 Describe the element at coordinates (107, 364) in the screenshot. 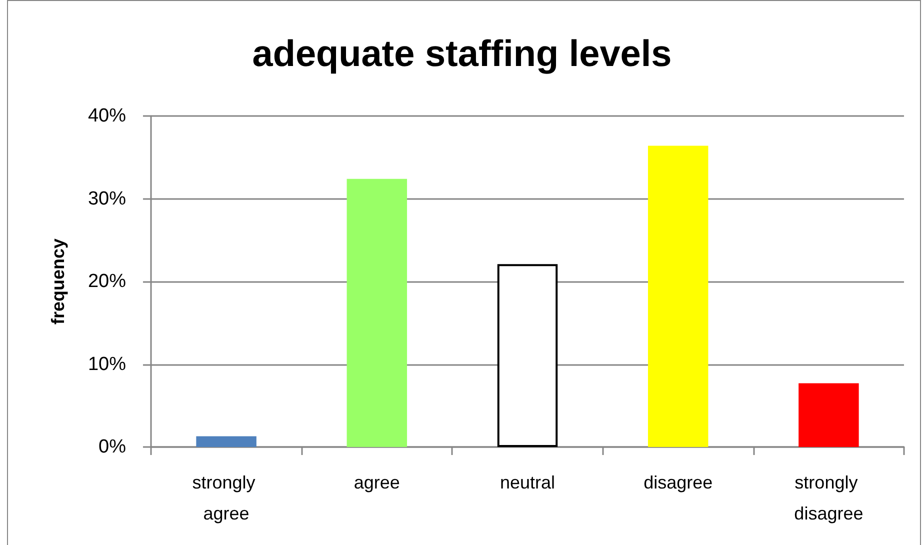

I see `y-tick-label: 10%` at that location.